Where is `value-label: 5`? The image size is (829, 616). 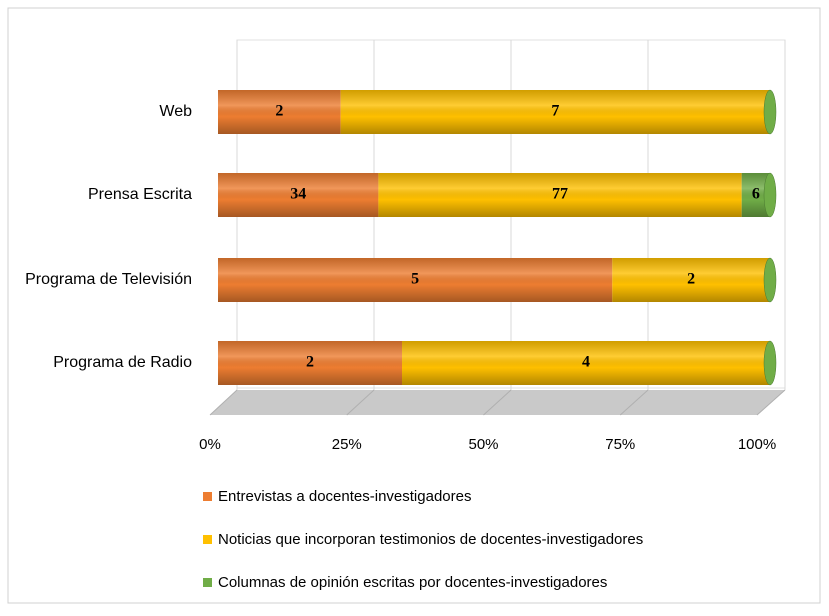 value-label: 5 is located at coordinates (415, 279).